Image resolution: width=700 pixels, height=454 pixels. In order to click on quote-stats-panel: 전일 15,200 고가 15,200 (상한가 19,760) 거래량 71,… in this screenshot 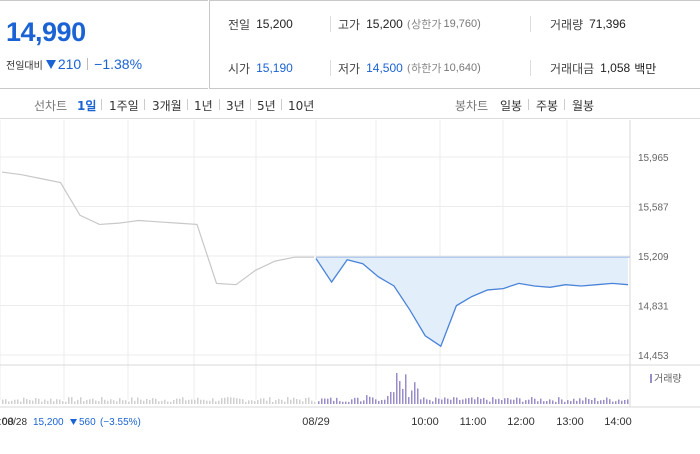, I will do `click(454, 44)`.